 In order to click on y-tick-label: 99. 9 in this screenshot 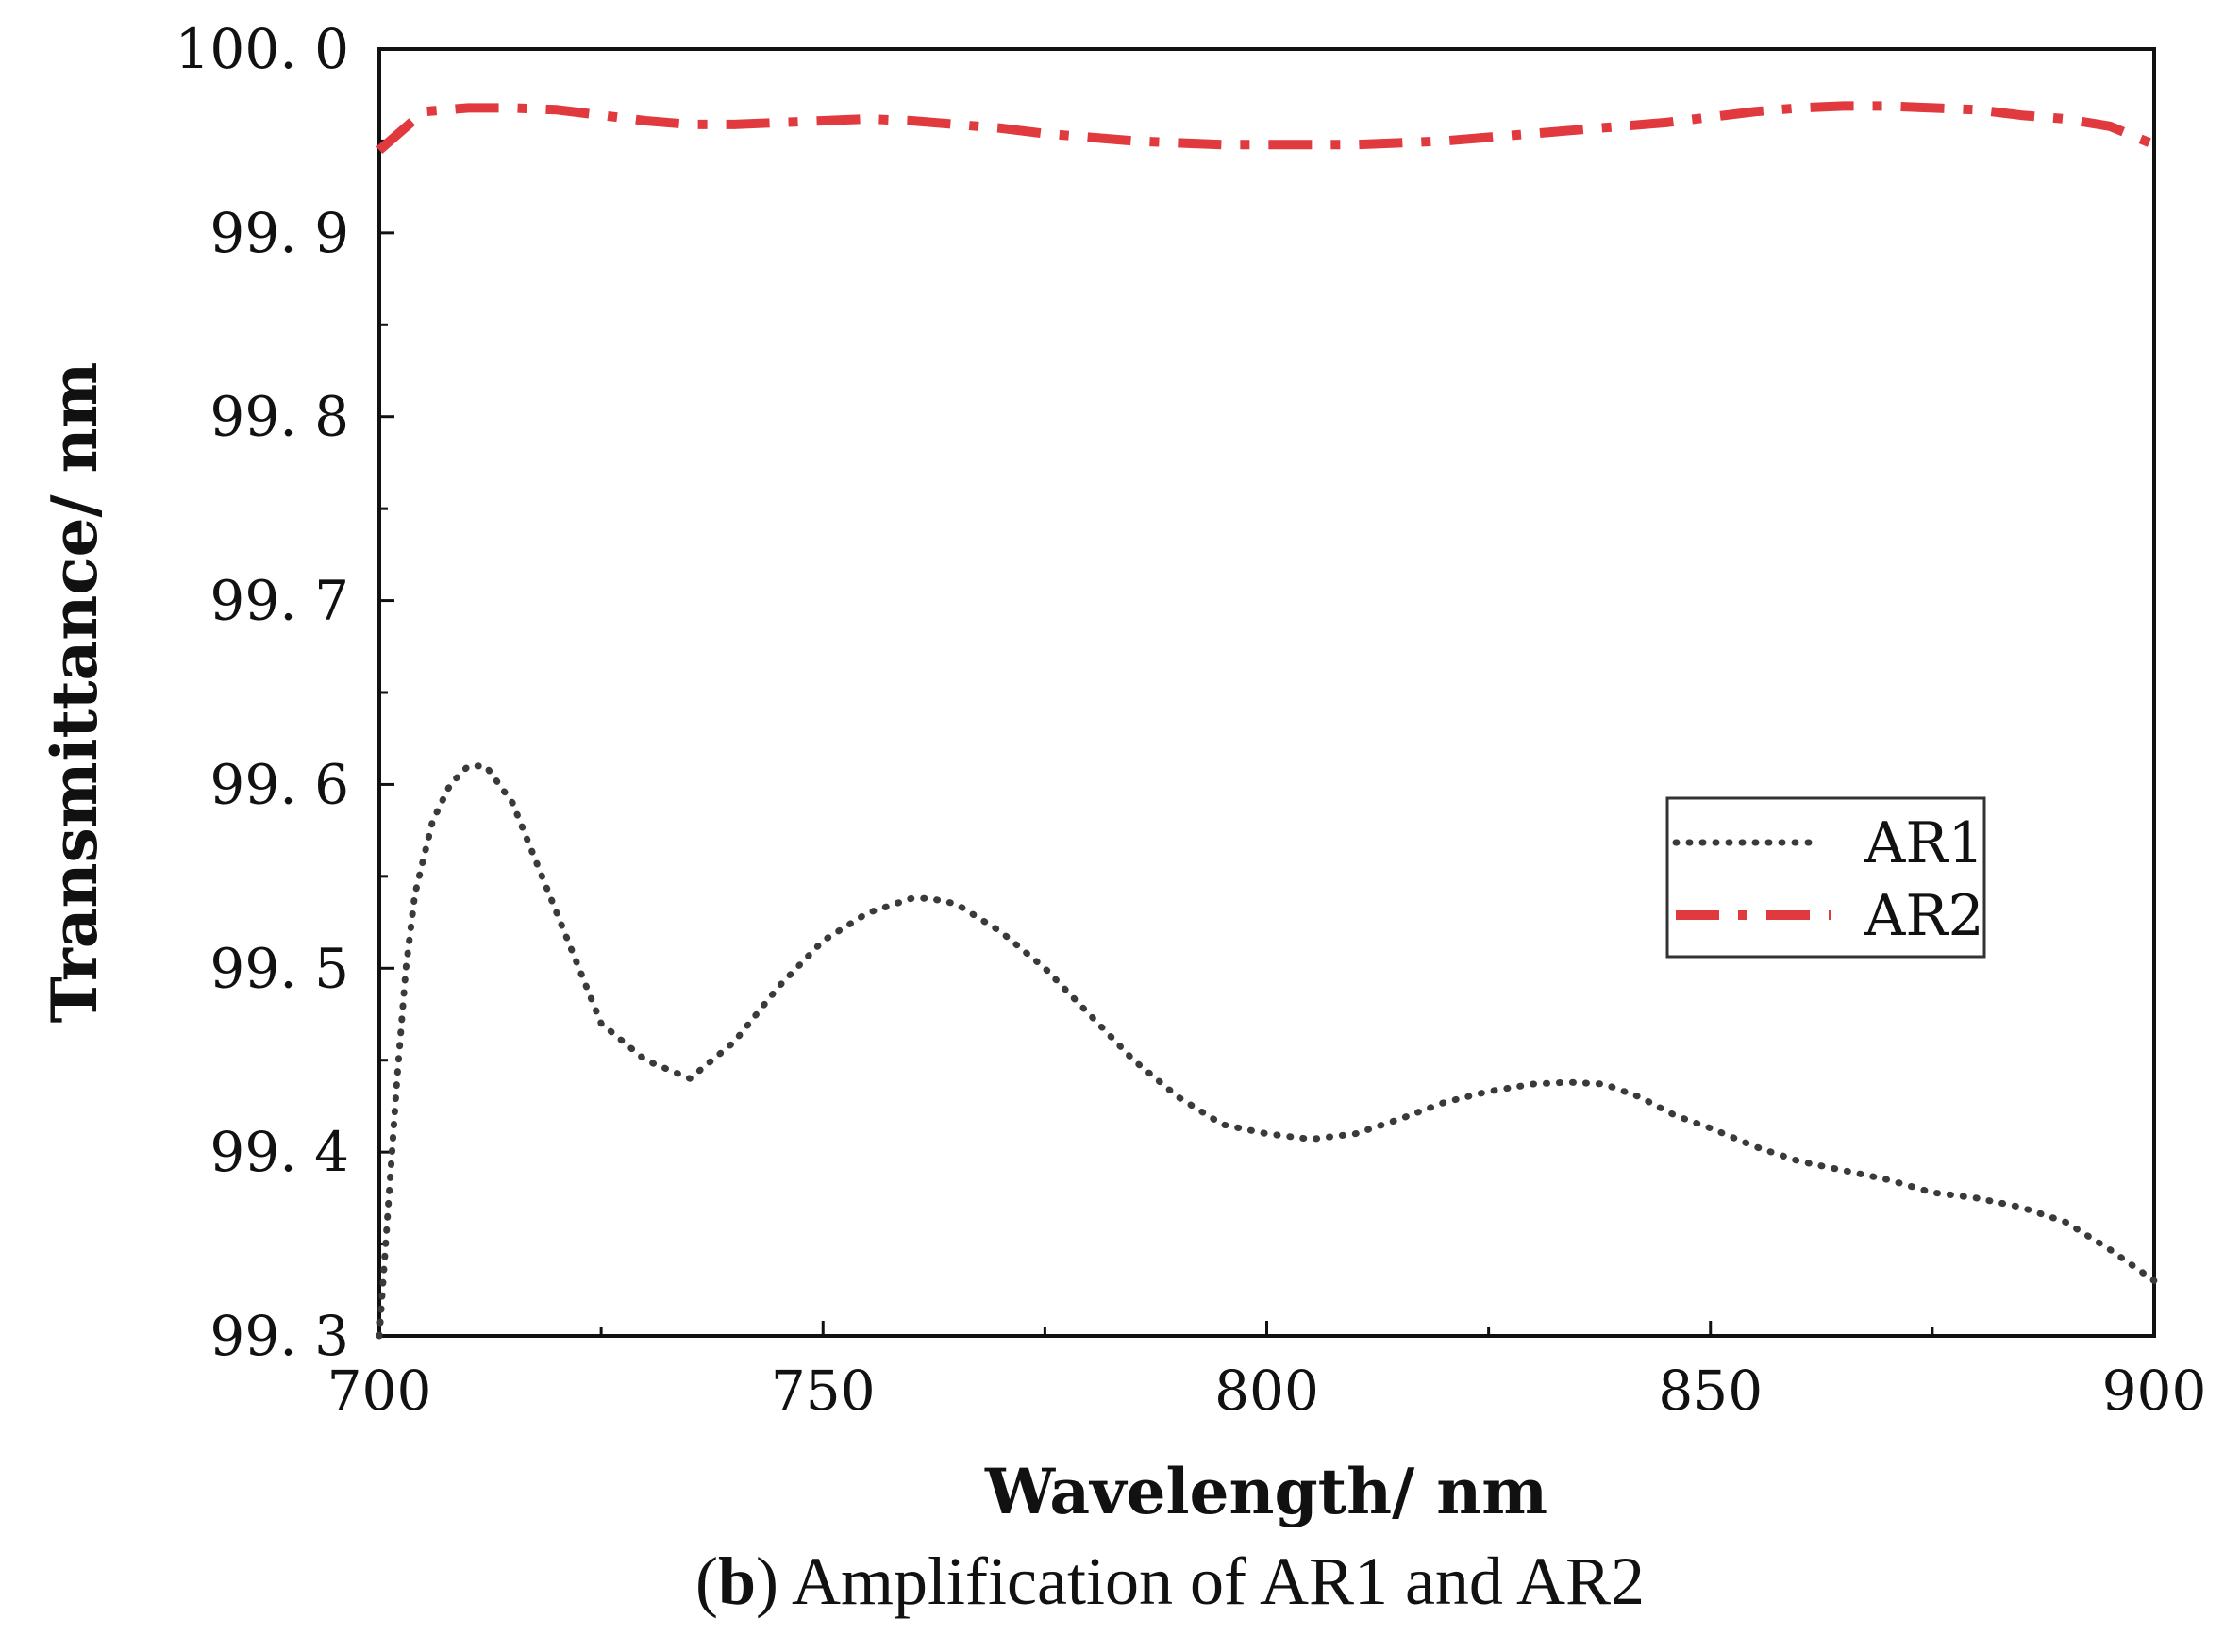, I will do `click(279, 233)`.